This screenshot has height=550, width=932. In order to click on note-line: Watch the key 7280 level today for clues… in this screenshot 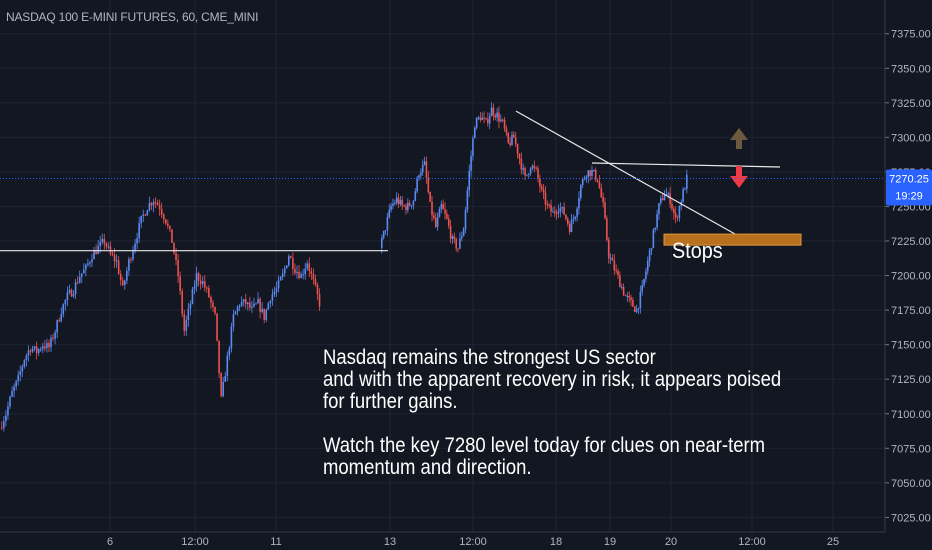, I will do `click(544, 445)`.